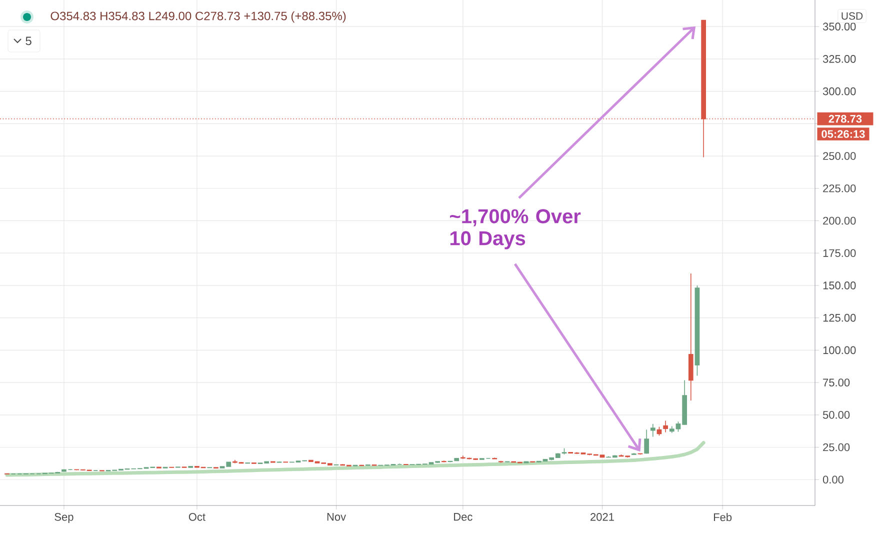 Image resolution: width=881 pixels, height=534 pixels. Describe the element at coordinates (839, 26) in the screenshot. I see `y-tick-label: 350.00` at that location.